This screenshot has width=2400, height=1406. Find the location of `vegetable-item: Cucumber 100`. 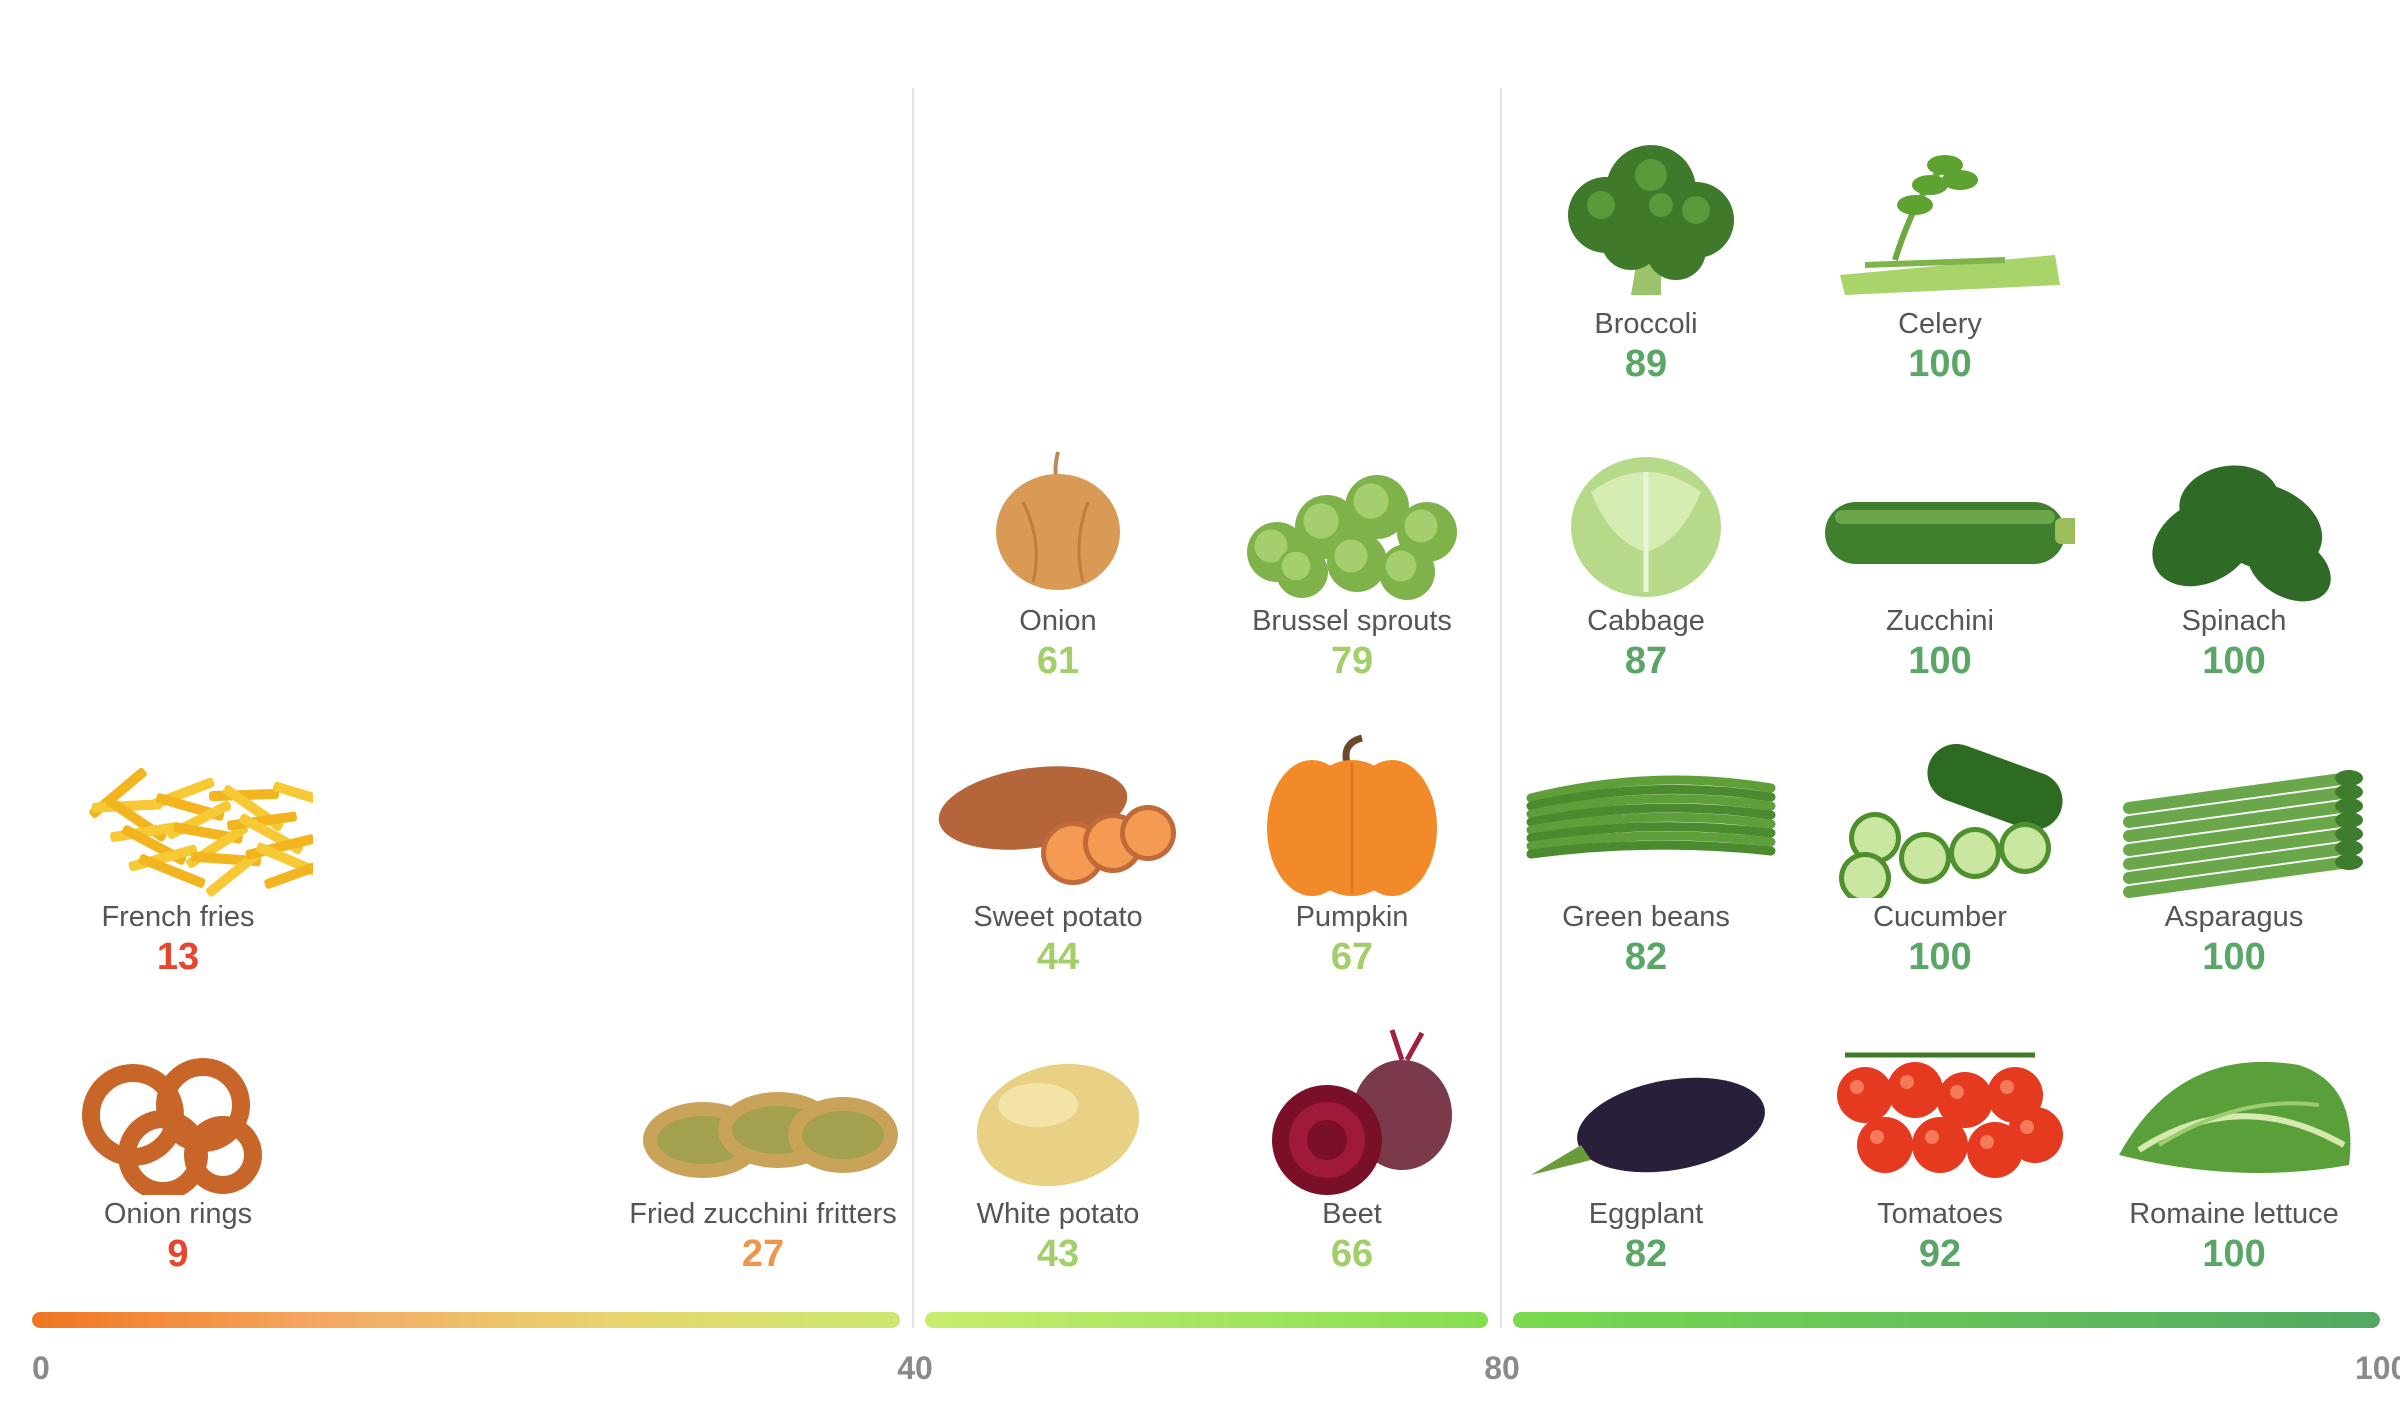

vegetable-item: Cucumber 100 is located at coordinates (1940, 854).